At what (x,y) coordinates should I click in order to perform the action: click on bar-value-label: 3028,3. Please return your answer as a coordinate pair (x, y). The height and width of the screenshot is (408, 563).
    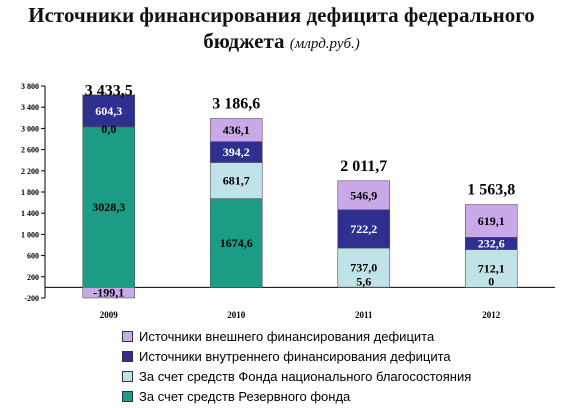
    Looking at the image, I should click on (108, 207).